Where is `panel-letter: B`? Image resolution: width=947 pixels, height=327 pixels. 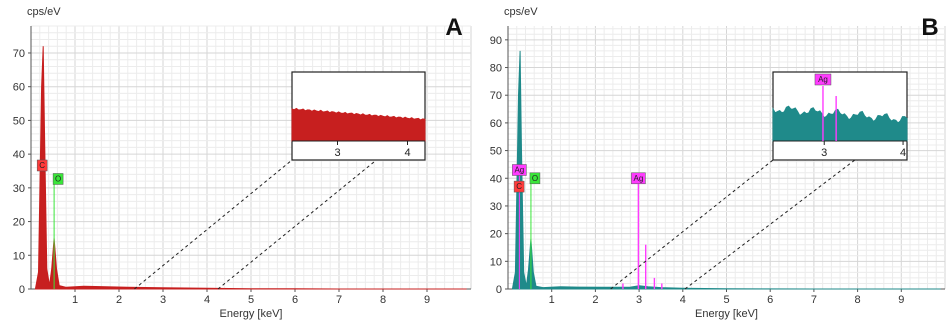 panel-letter: B is located at coordinates (929, 27).